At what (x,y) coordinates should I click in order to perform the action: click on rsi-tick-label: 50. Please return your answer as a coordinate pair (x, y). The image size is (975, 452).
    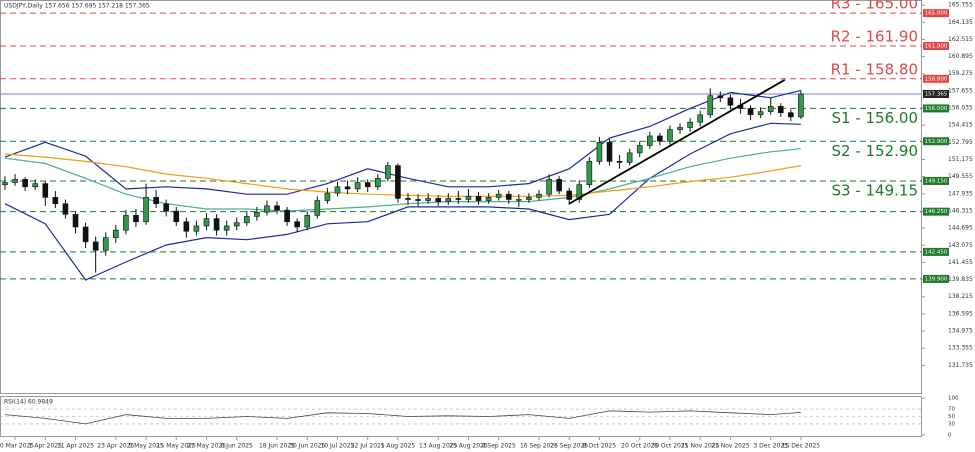
    Looking at the image, I should click on (951, 417).